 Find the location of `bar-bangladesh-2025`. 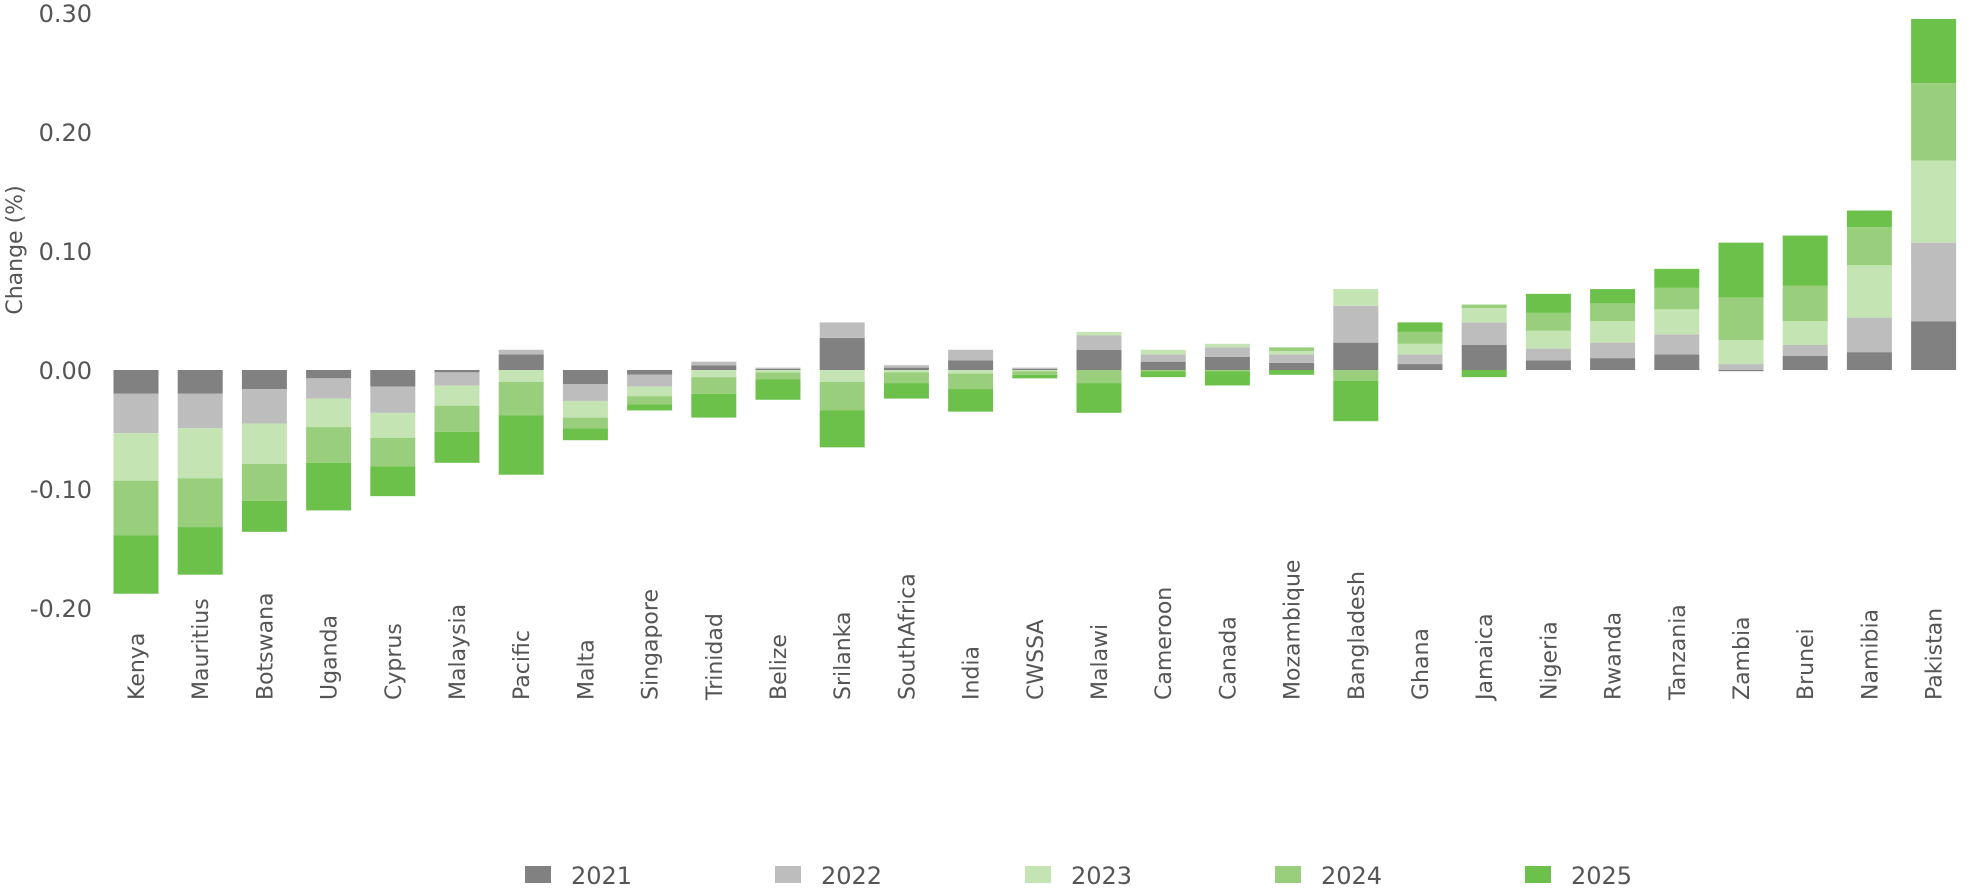

bar-bangladesh-2025 is located at coordinates (1356, 401).